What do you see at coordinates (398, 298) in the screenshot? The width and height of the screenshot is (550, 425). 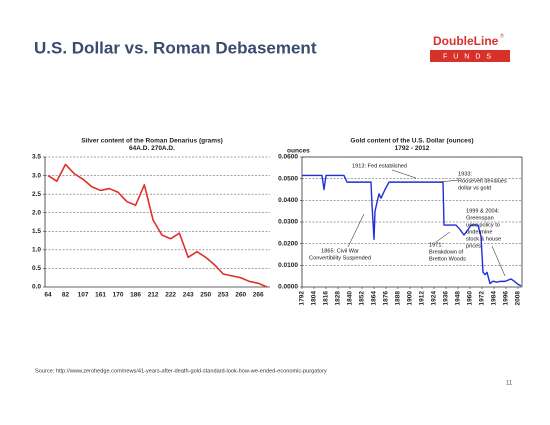 I see `x-tick-label: 1888` at bounding box center [398, 298].